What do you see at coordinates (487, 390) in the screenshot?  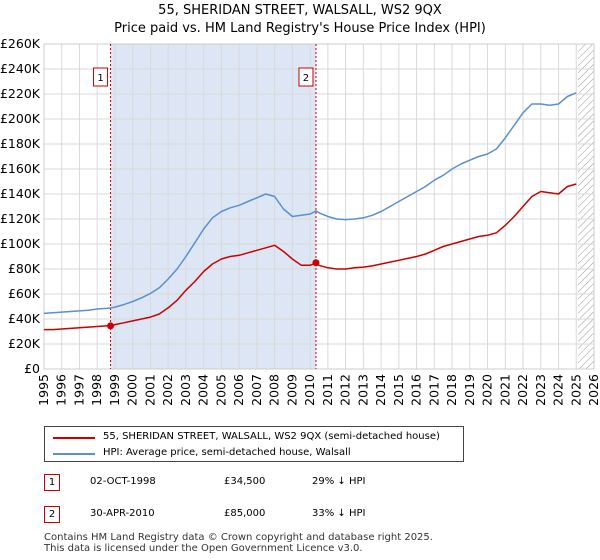 I see `x-tick-label-25: 2020` at bounding box center [487, 390].